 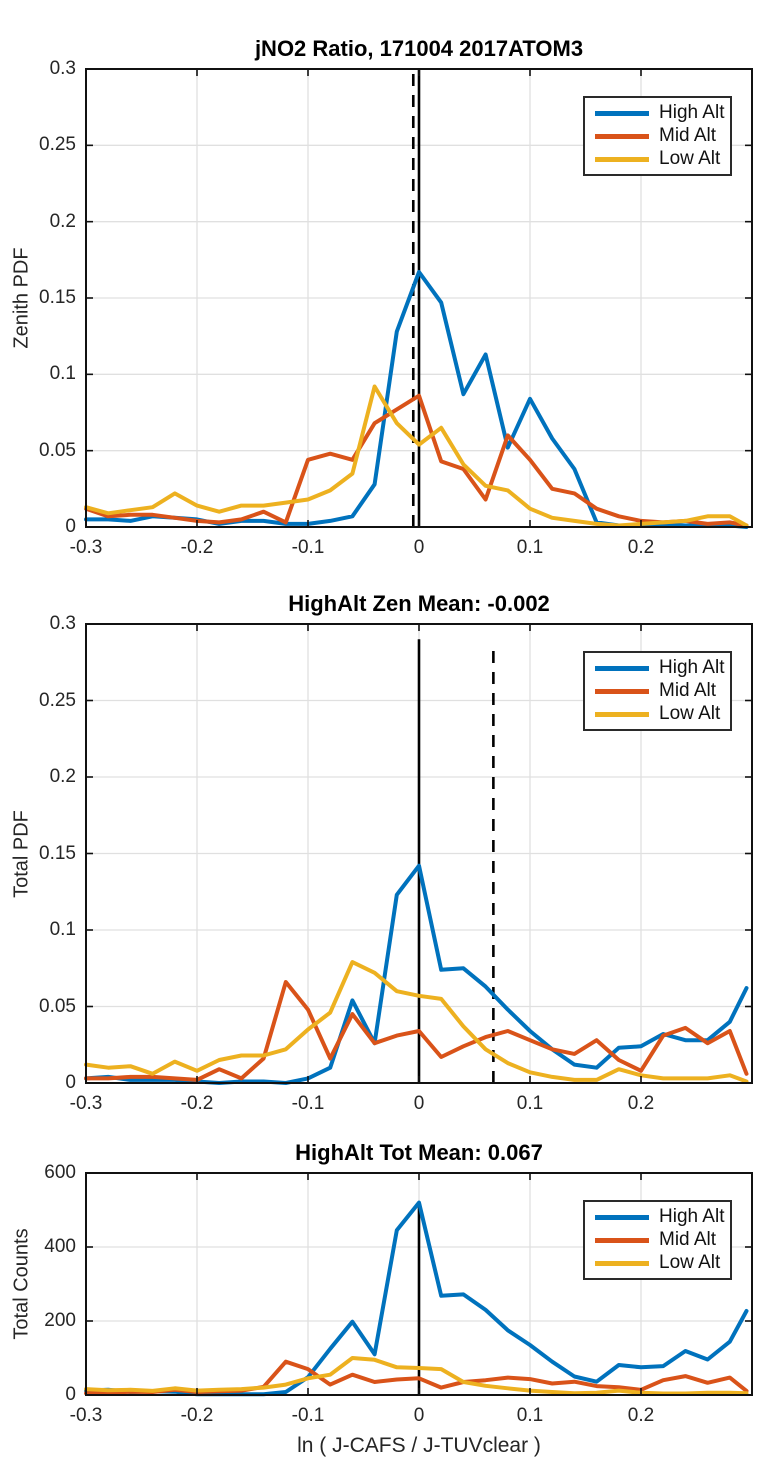 I want to click on subplot-3-title: HighAlt Tot Mean: 0.067, so click(x=419, y=1152).